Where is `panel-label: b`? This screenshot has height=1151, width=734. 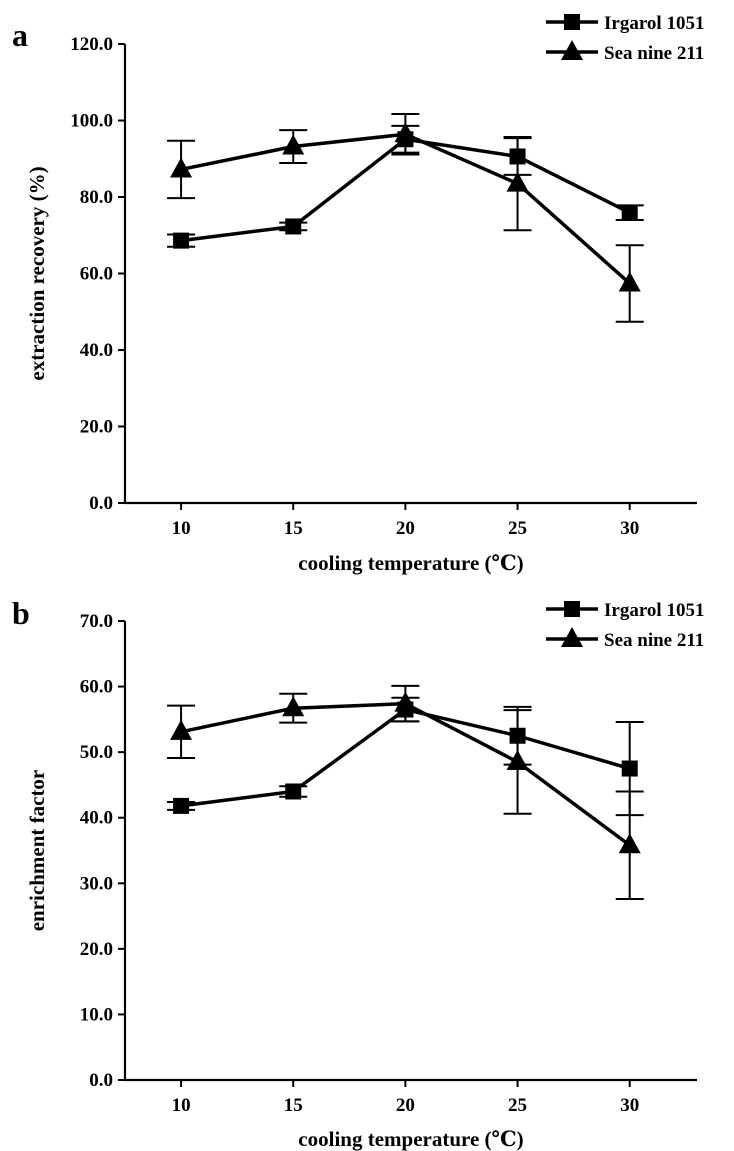
panel-label: b is located at coordinates (21, 613).